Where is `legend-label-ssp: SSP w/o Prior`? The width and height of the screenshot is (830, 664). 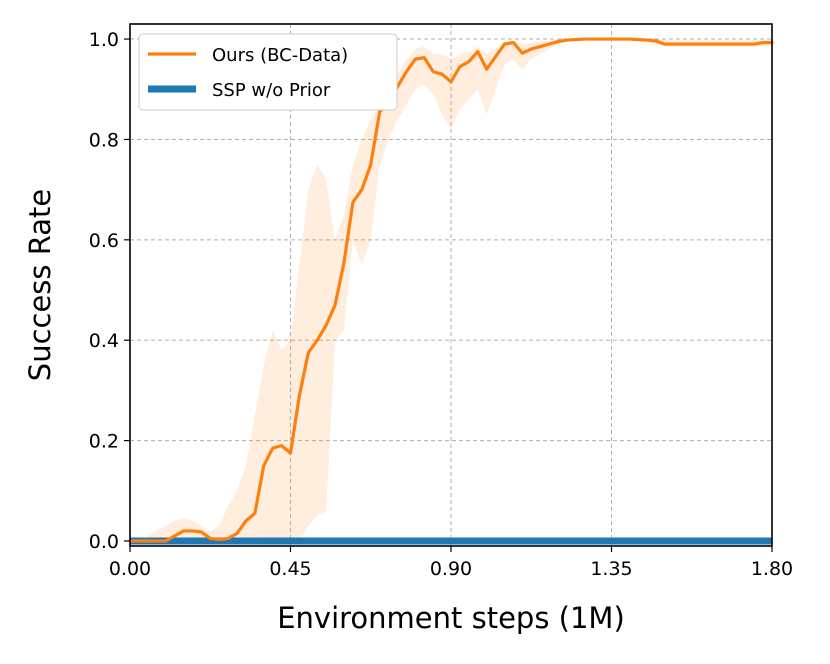 legend-label-ssp: SSP w/o Prior is located at coordinates (271, 90).